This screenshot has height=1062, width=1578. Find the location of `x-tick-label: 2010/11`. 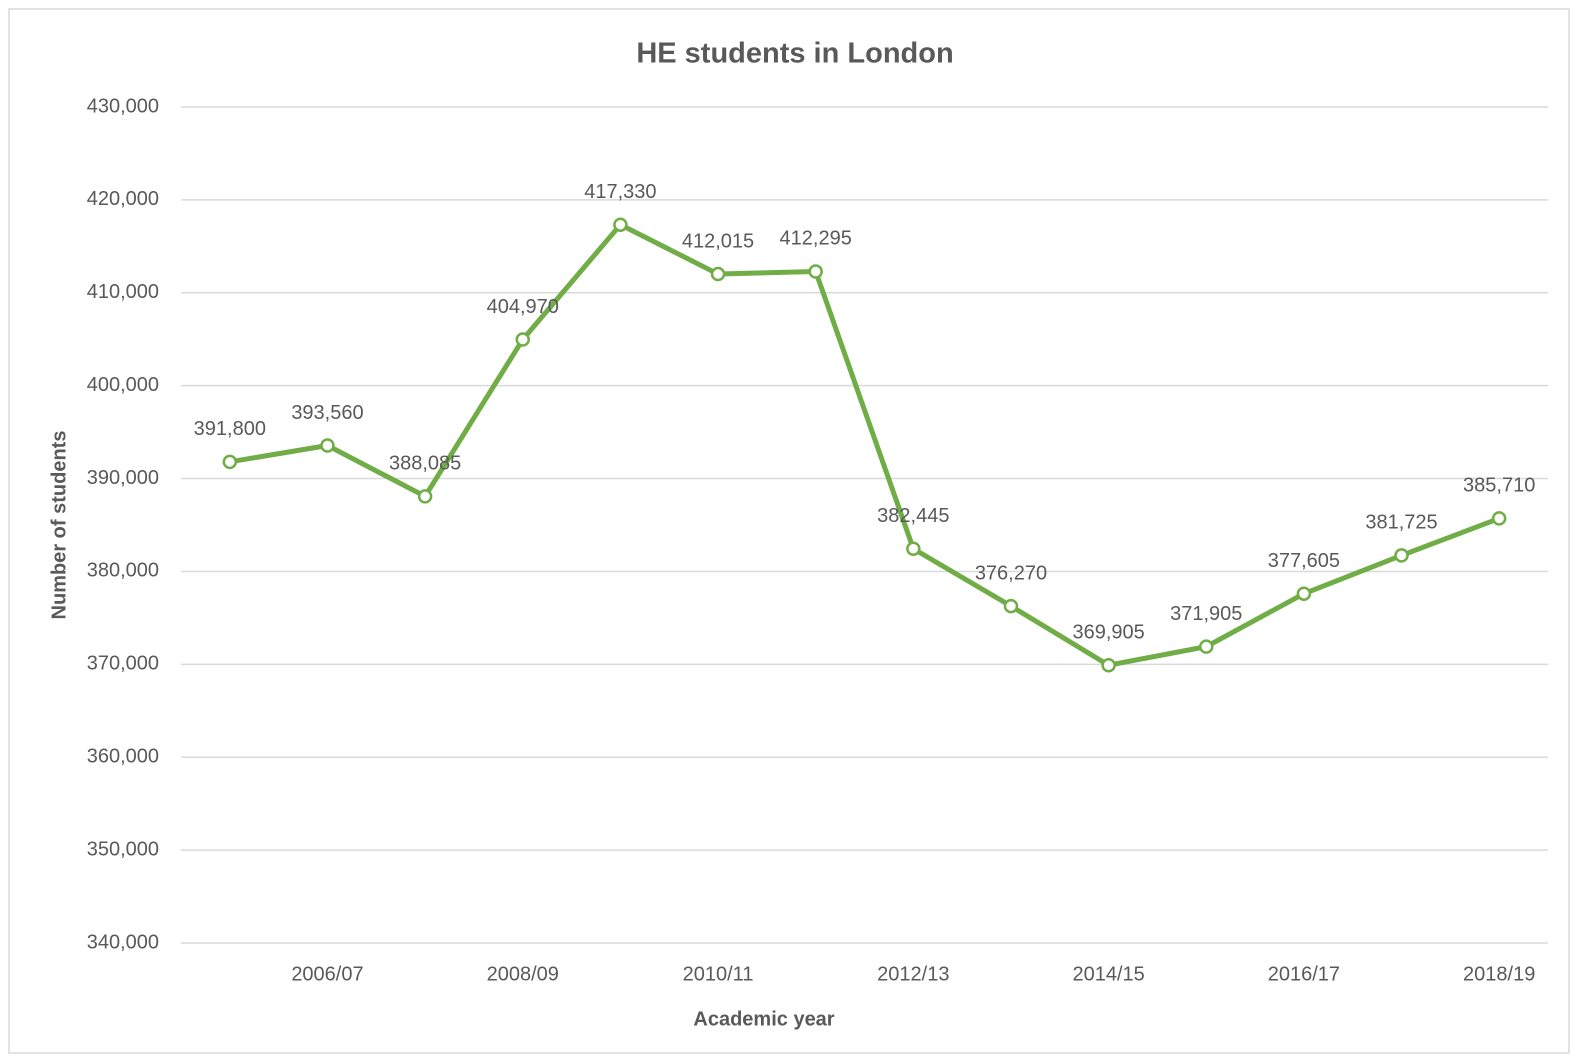

x-tick-label: 2010/11 is located at coordinates (718, 974).